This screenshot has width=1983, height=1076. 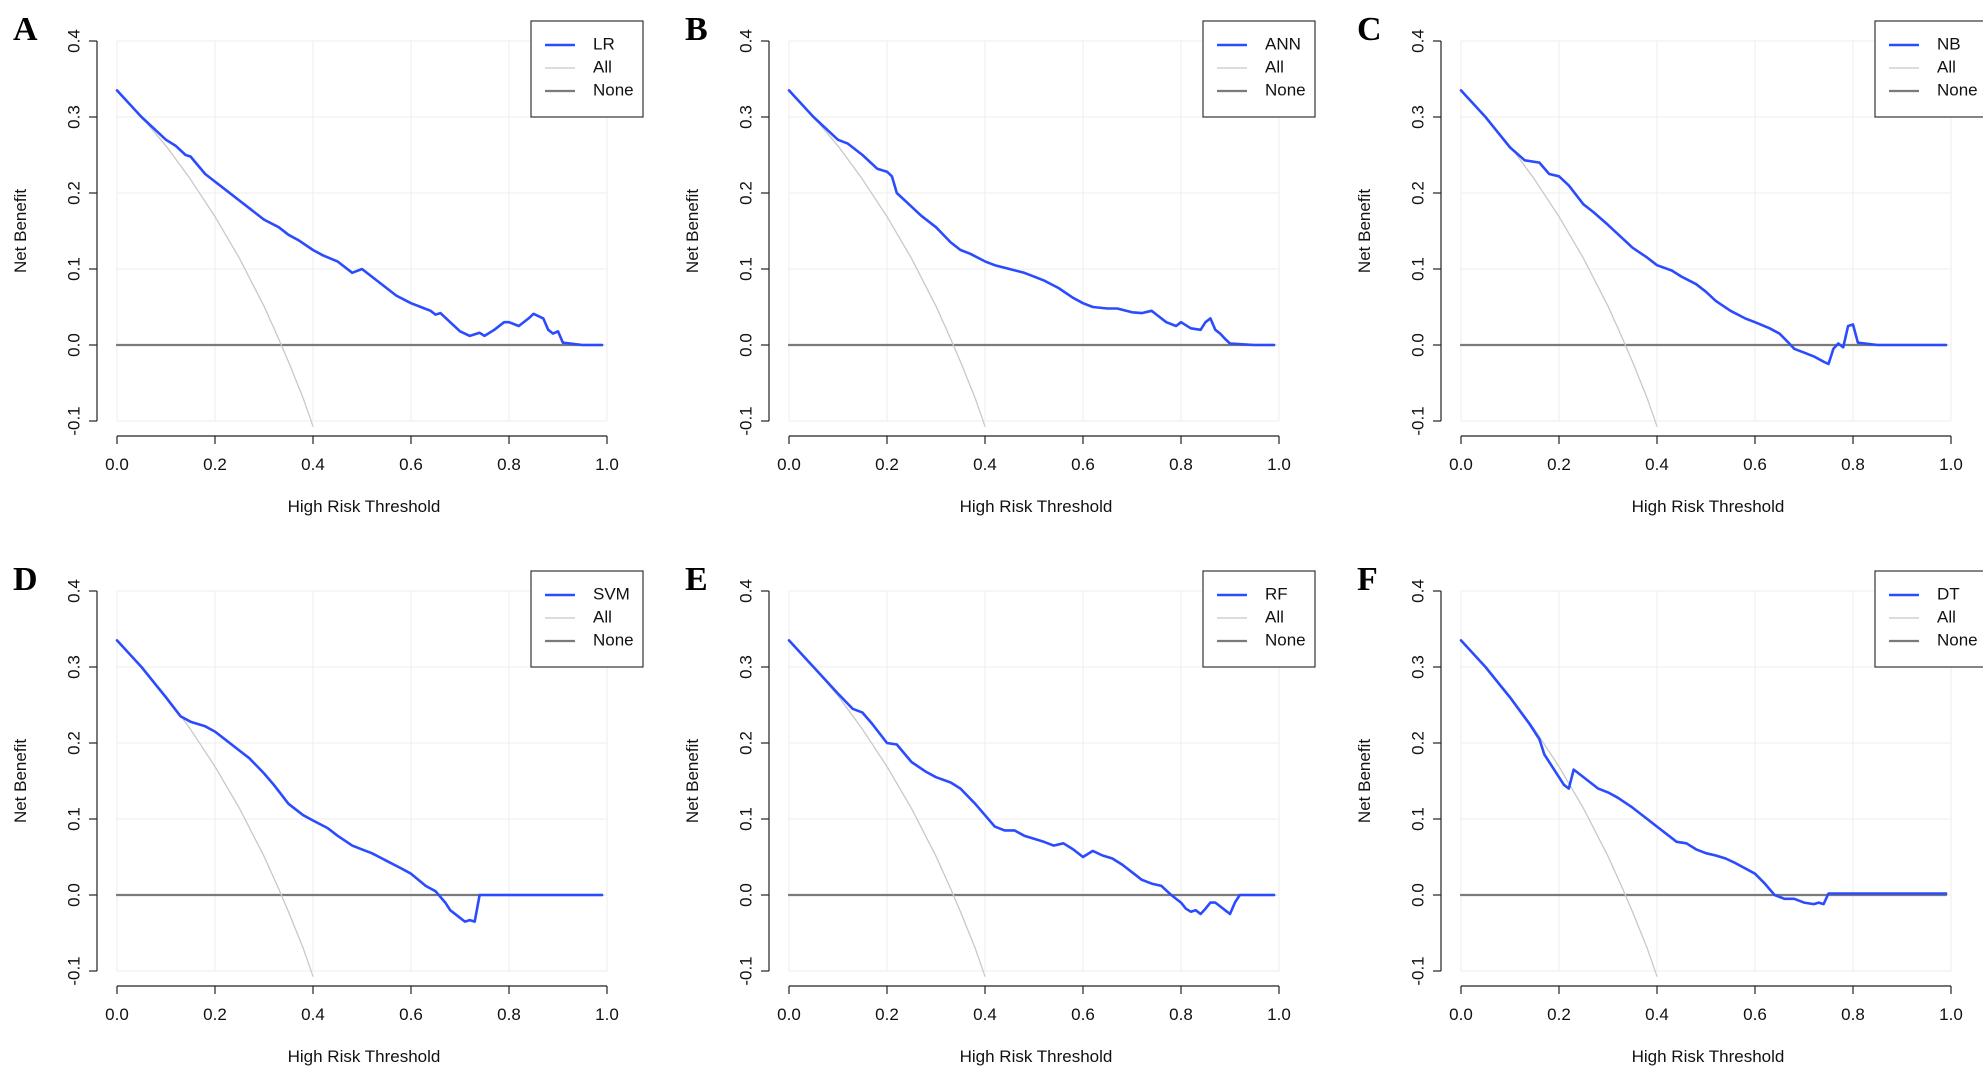 What do you see at coordinates (25, 579) in the screenshot?
I see `panel-letter: D` at bounding box center [25, 579].